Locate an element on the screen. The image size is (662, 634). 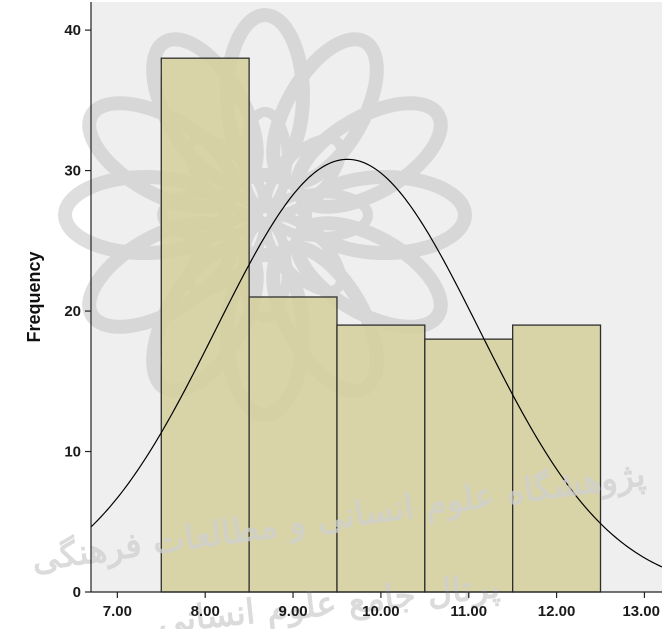
x-tick-label: 9.00 is located at coordinates (292, 611).